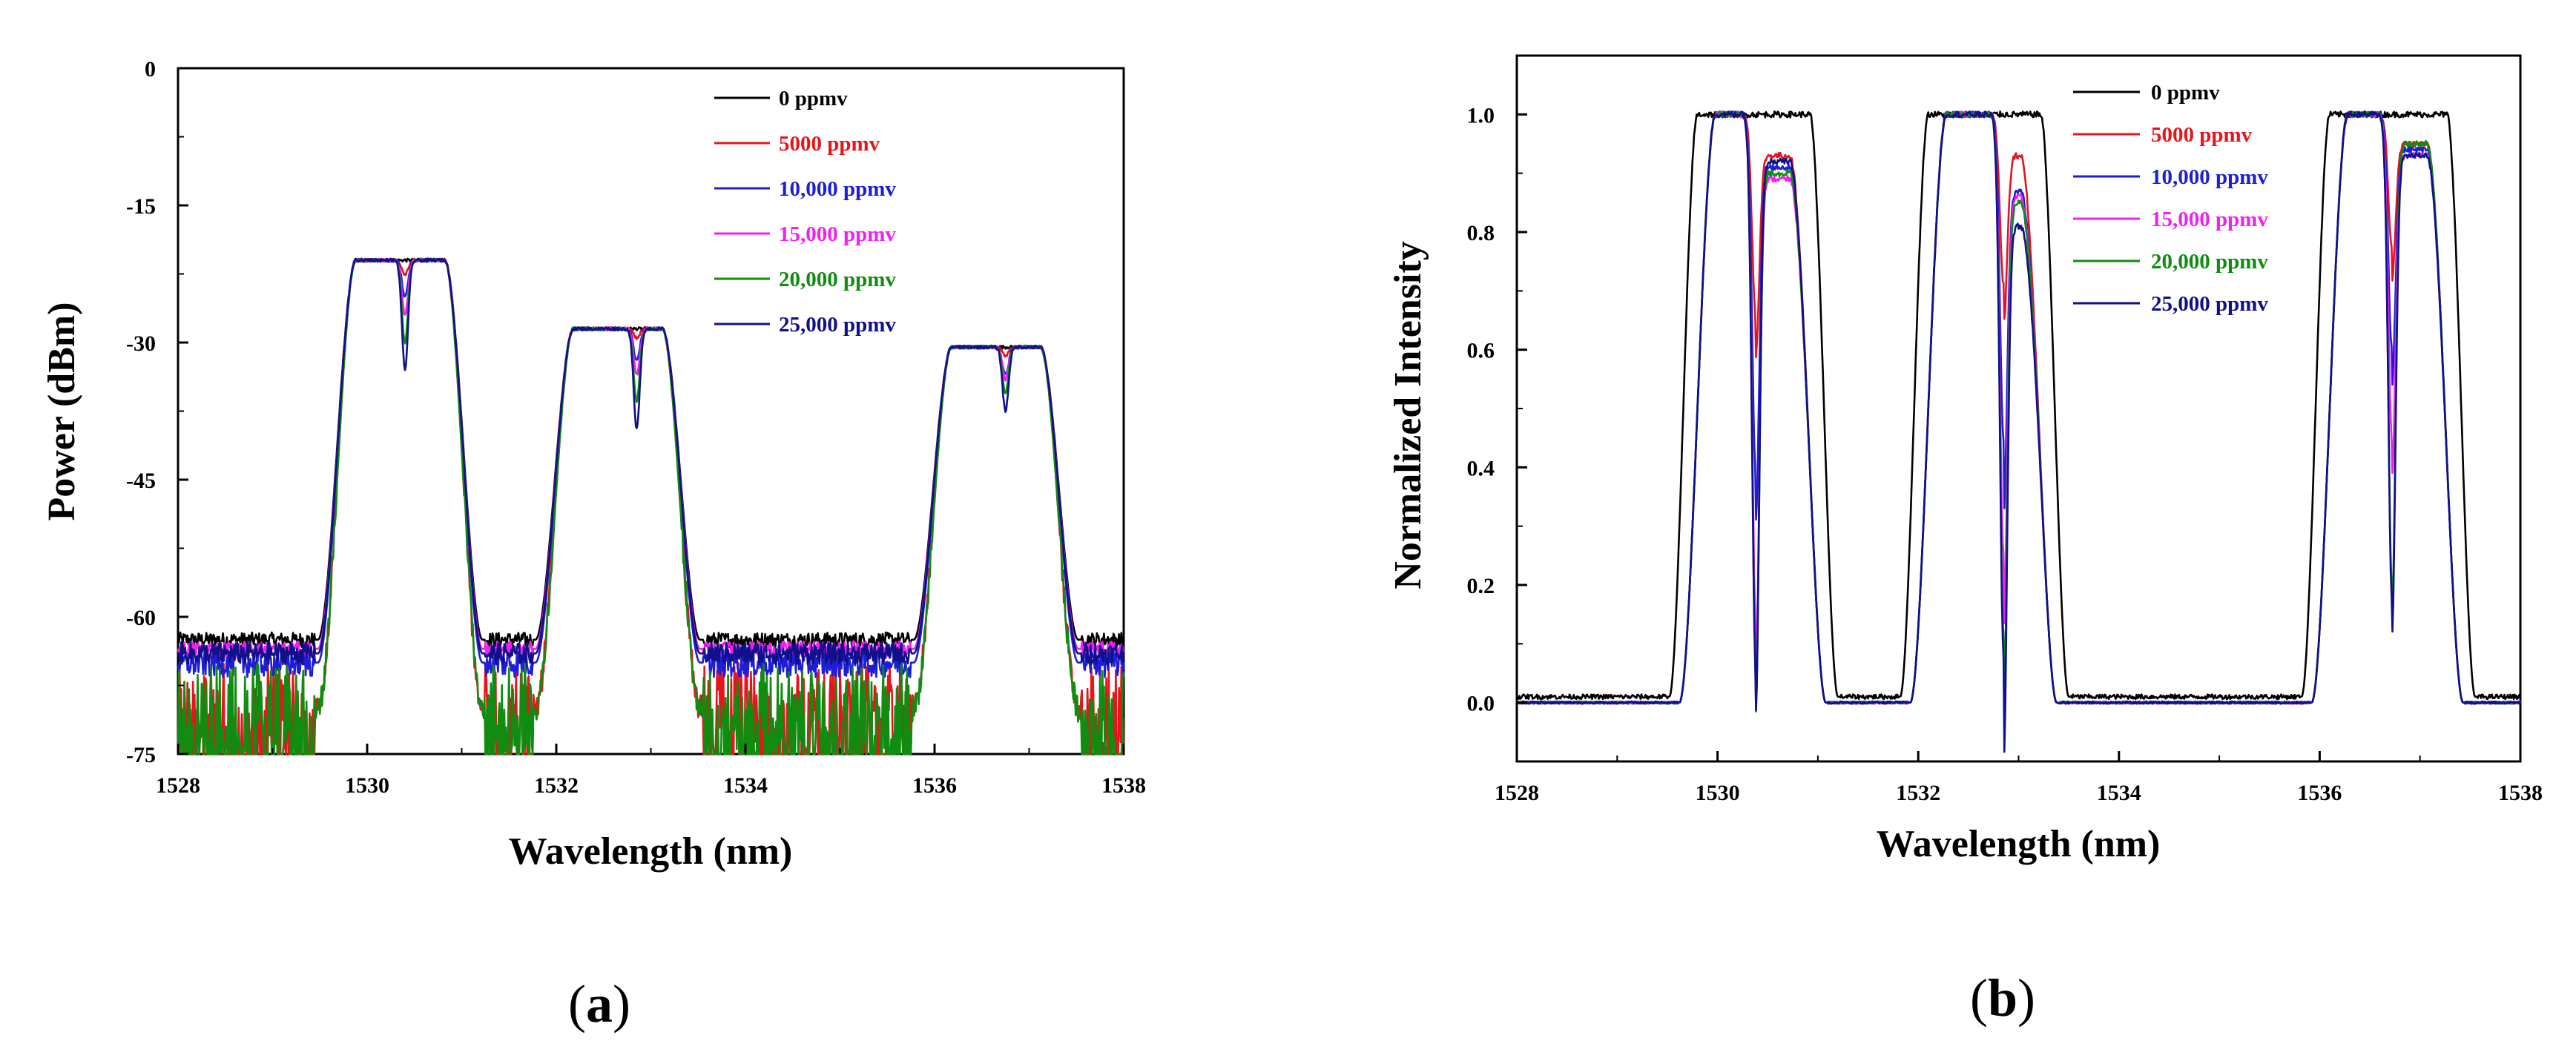 This screenshot has height=1058, width=2576. Describe the element at coordinates (151, 70) in the screenshot. I see `y-tick-label-a-0: 0` at that location.